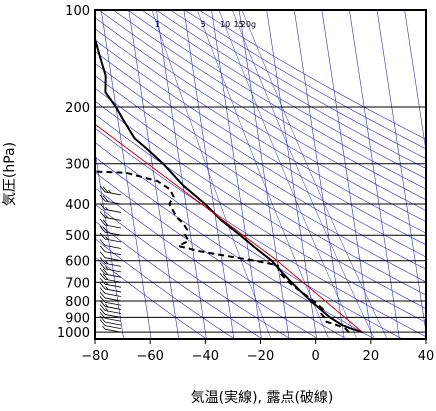  Describe the element at coordinates (77, 283) in the screenshot. I see `y-tick-label: 700` at that location.